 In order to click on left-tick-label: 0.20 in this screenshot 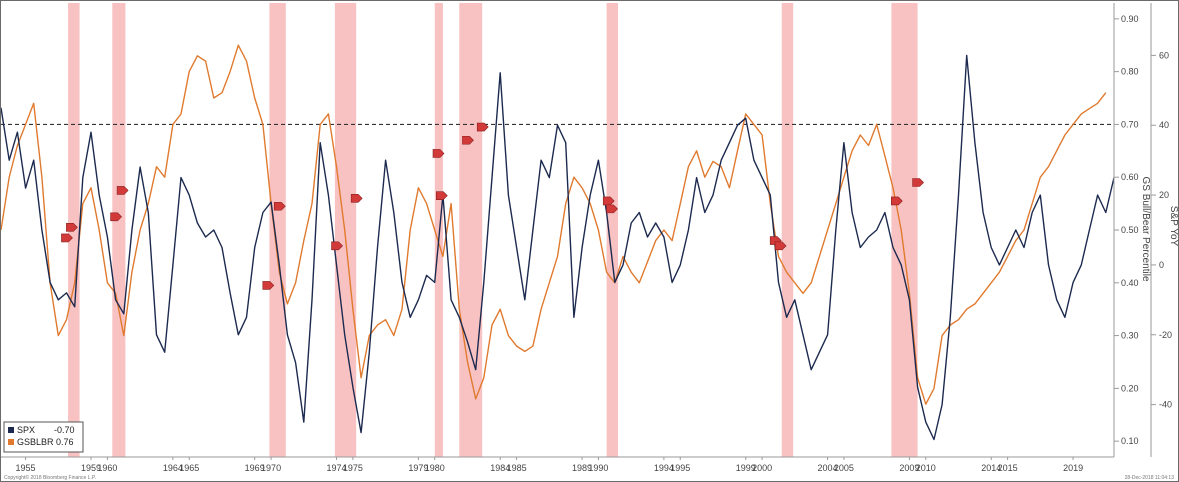, I will do `click(1130, 388)`.